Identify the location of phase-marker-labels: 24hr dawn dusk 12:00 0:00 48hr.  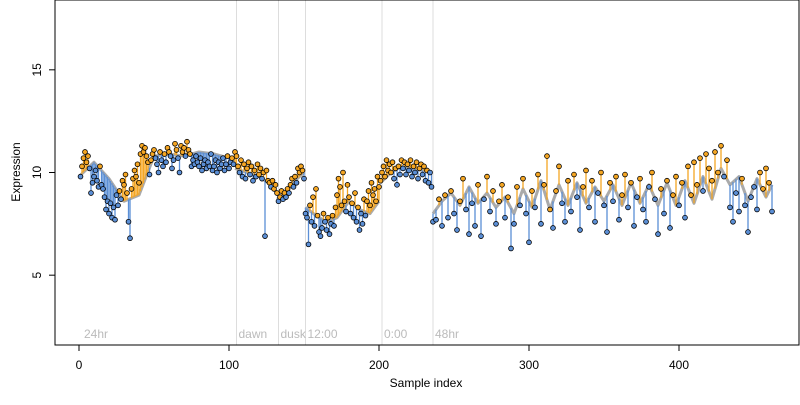
(271, 334).